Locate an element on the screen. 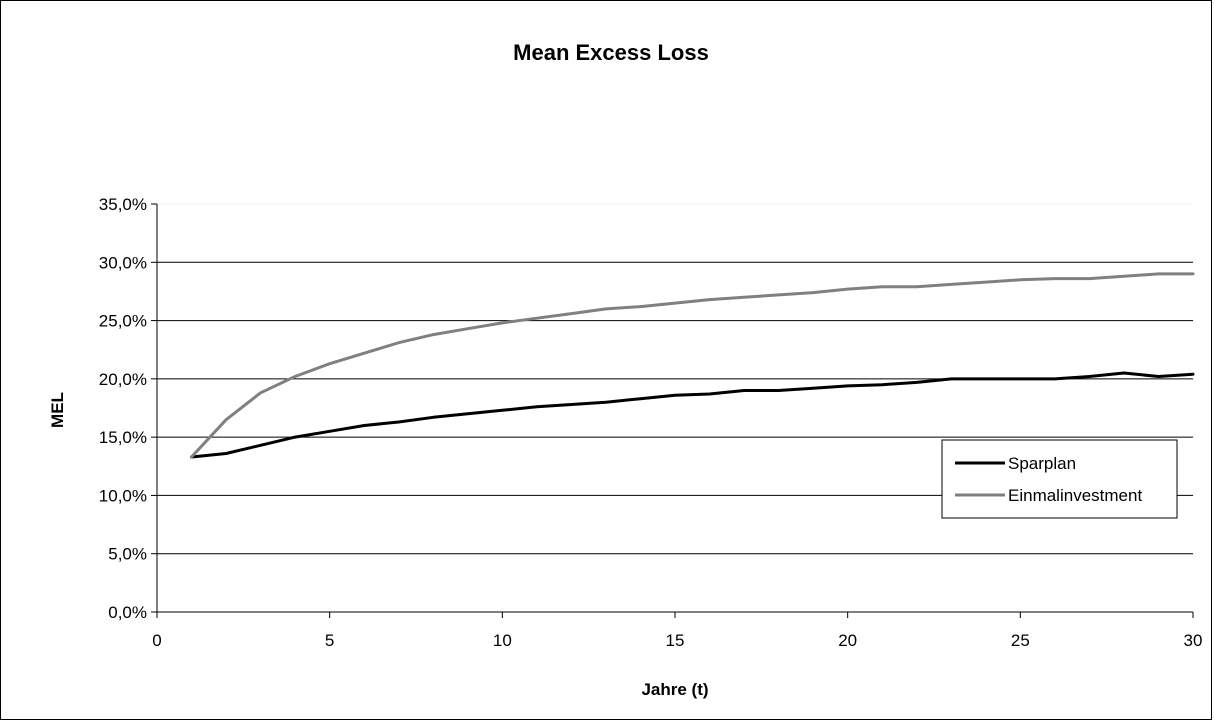  legend: Sparplan Einmalinvestment is located at coordinates (1059, 479).